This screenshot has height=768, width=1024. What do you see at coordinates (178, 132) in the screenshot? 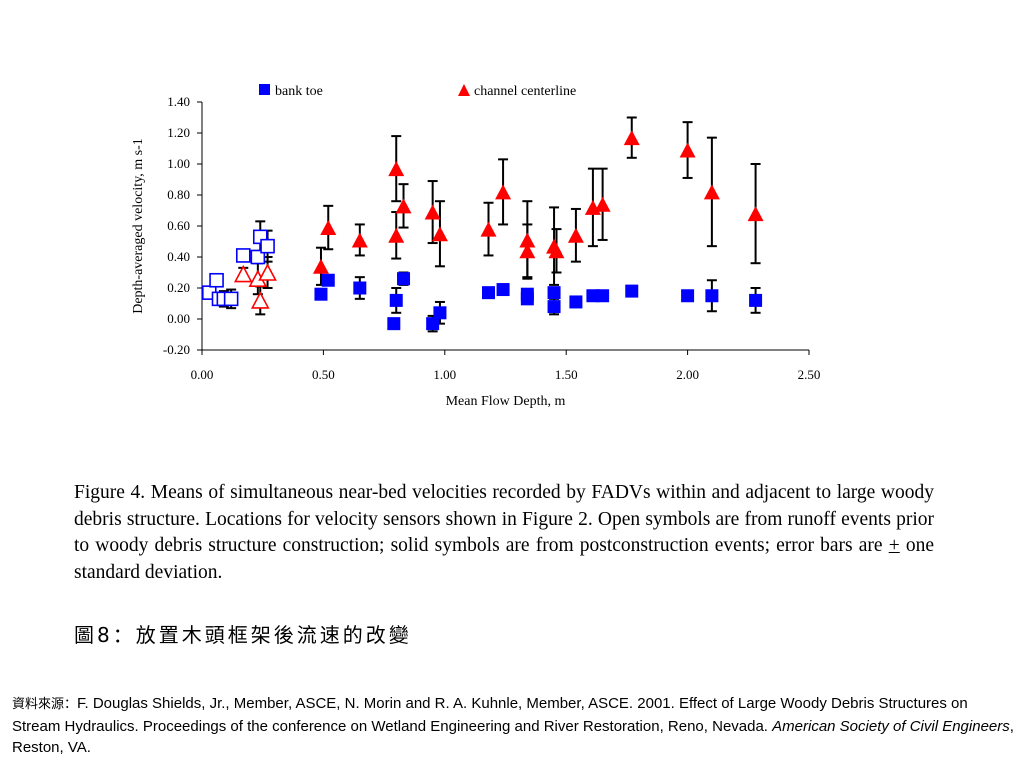
I see `y-tick-label: 1.20` at bounding box center [178, 132].